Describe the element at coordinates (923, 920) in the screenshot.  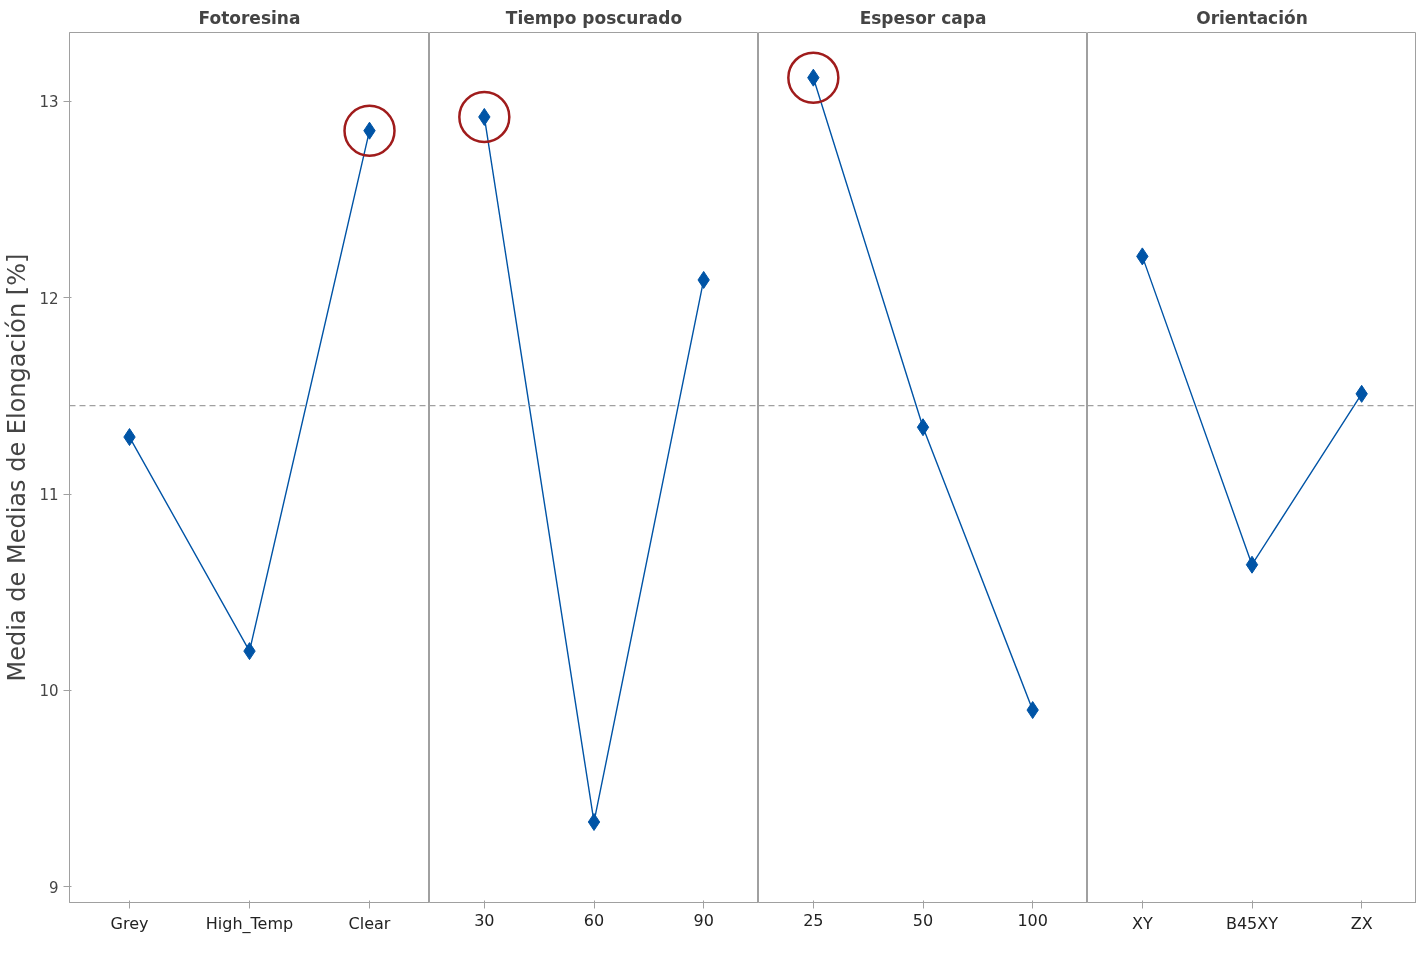
I see `x-tick-label: 50` at that location.